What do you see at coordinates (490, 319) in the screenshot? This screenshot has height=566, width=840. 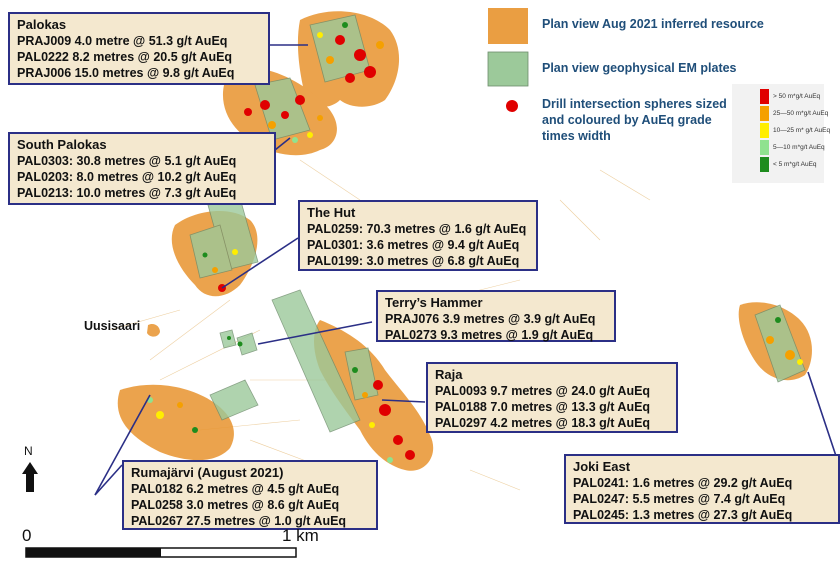 I see `callout-intercept-line: PRAJ076 3.9 metres @ 3.9 g/t AuEq` at bounding box center [490, 319].